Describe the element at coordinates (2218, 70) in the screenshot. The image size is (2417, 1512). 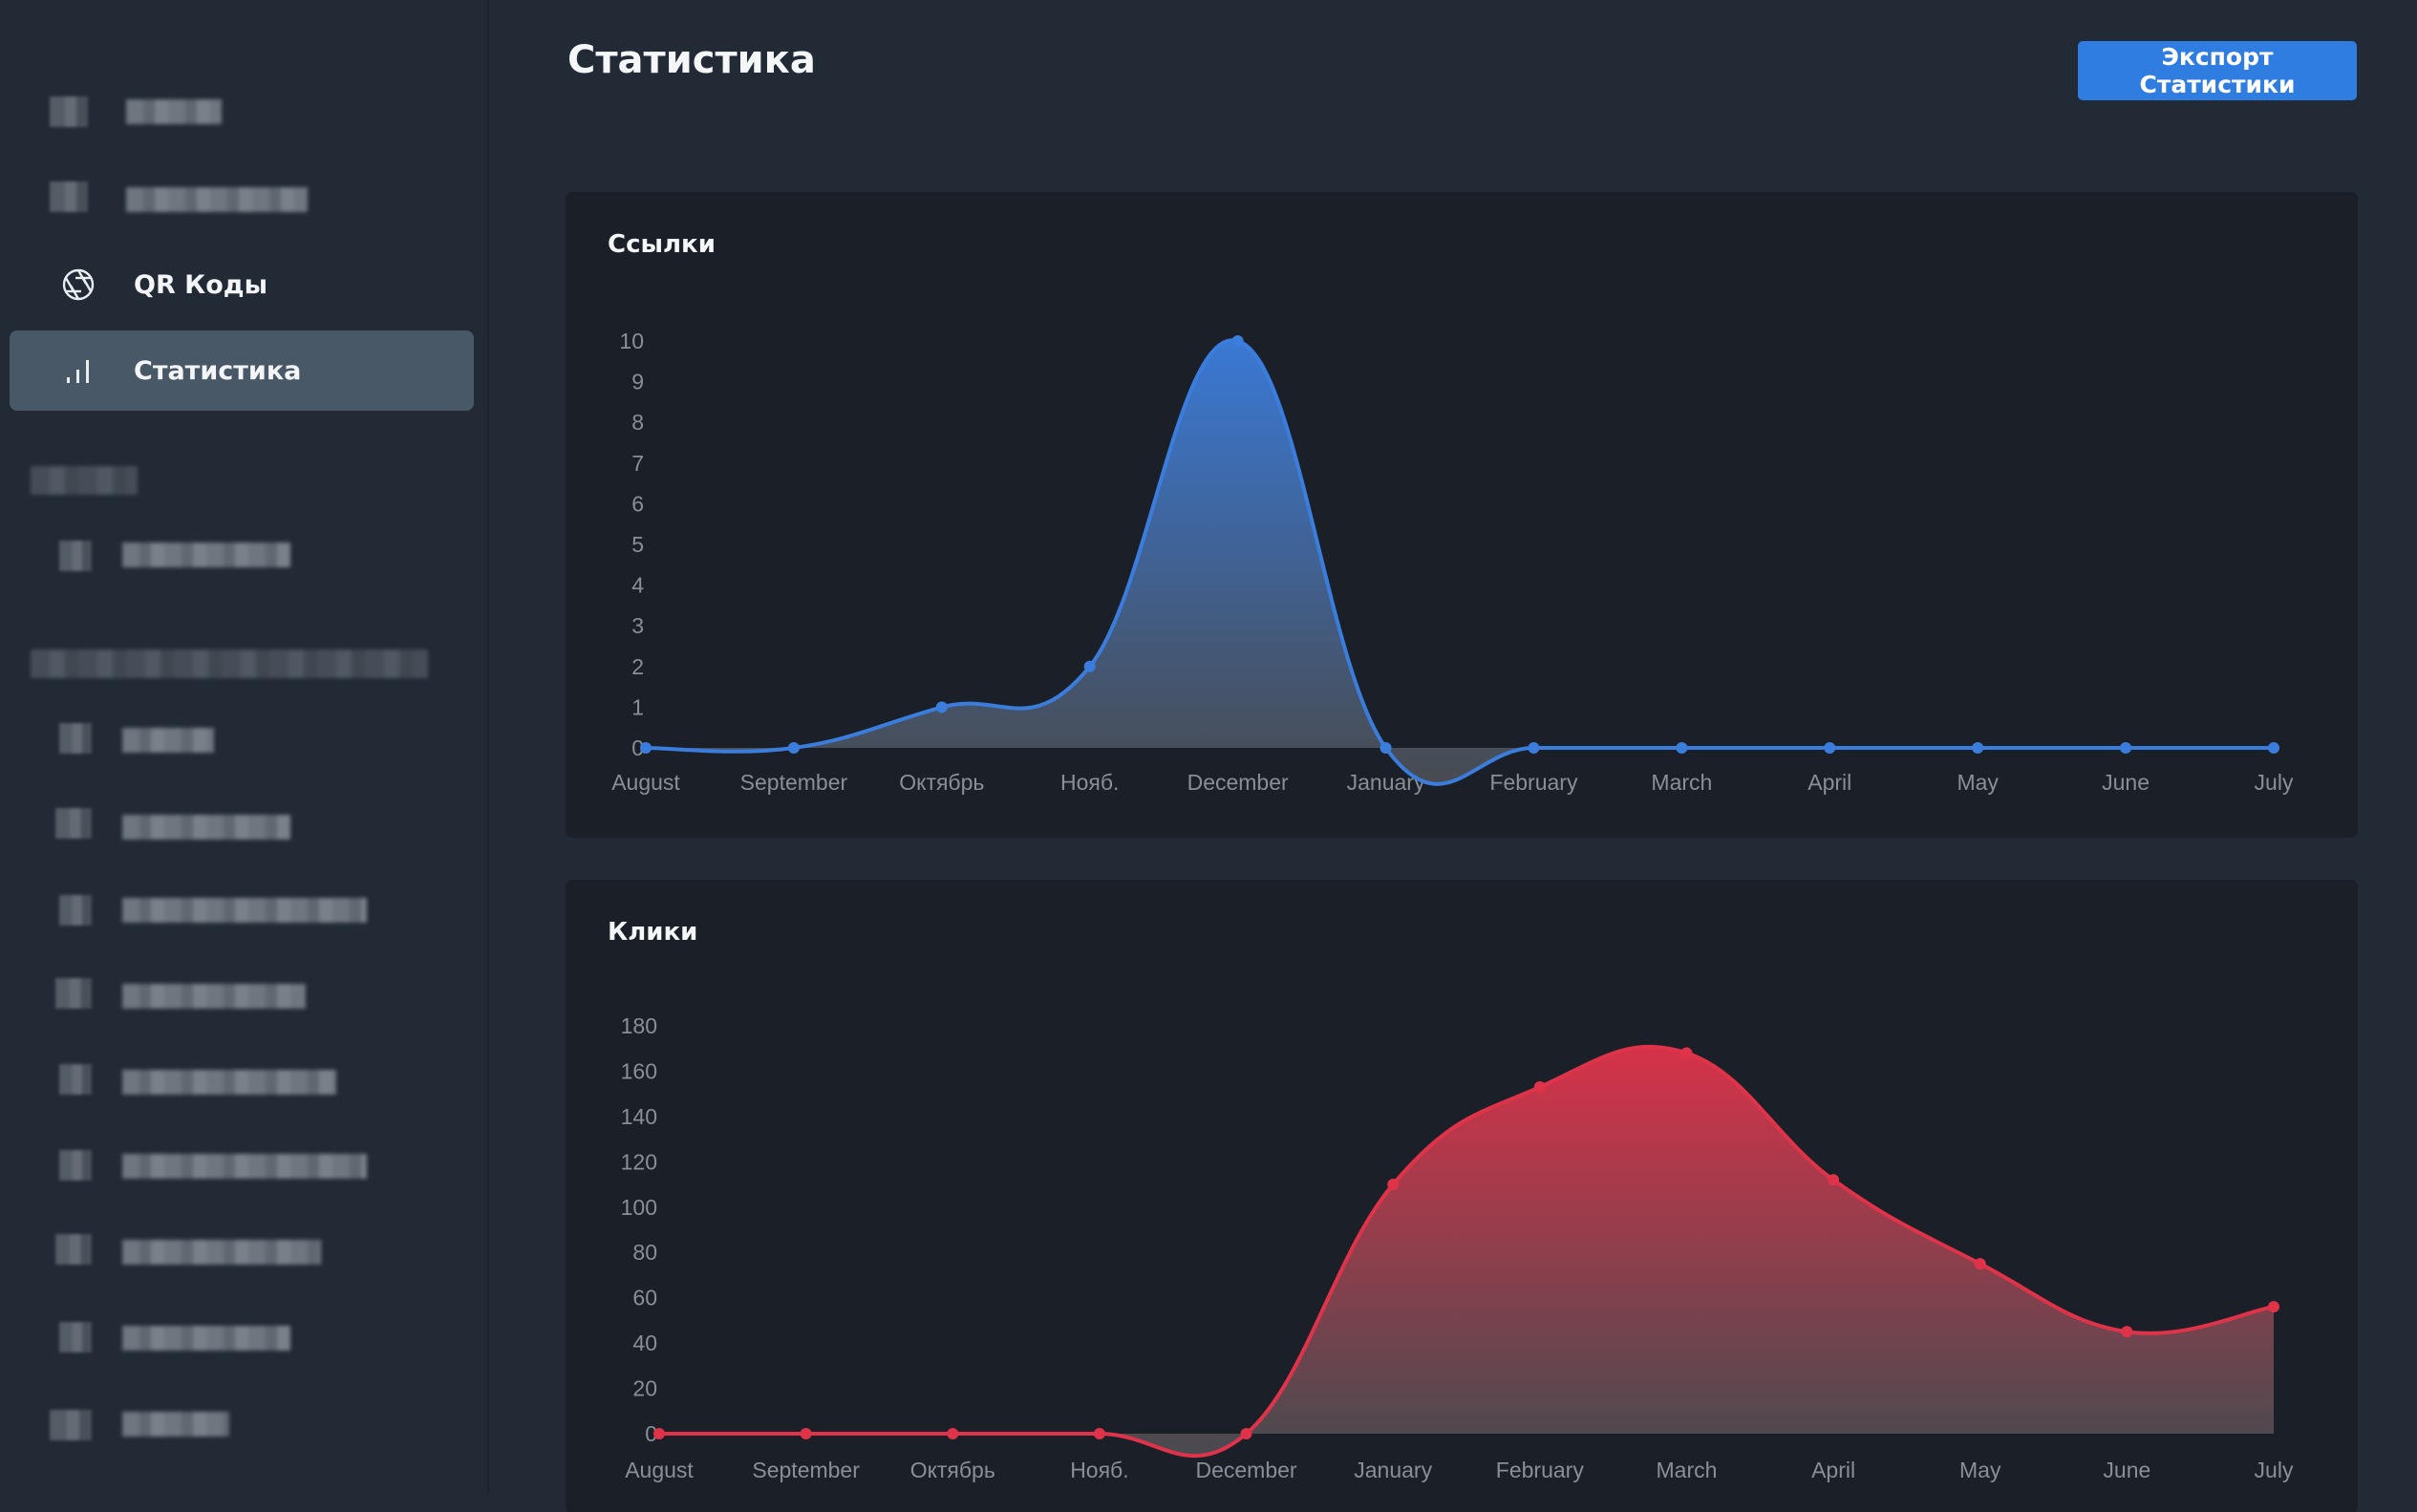
I see `export-statistics-button: Экспорт Статистики` at that location.